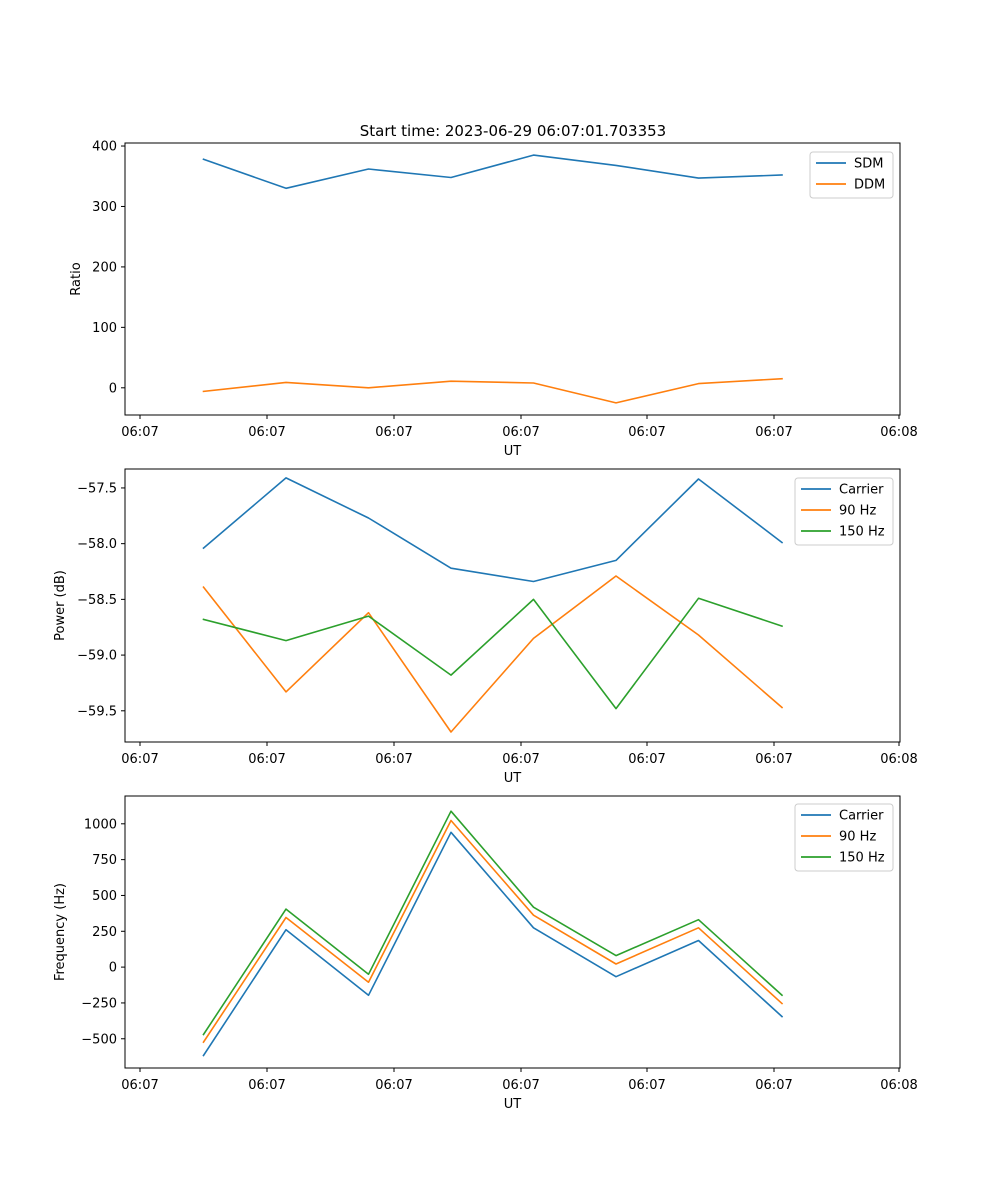 This screenshot has width=1000, height=1200. What do you see at coordinates (60, 605) in the screenshot?
I see `y-axis-label: Power (dB)` at bounding box center [60, 605].